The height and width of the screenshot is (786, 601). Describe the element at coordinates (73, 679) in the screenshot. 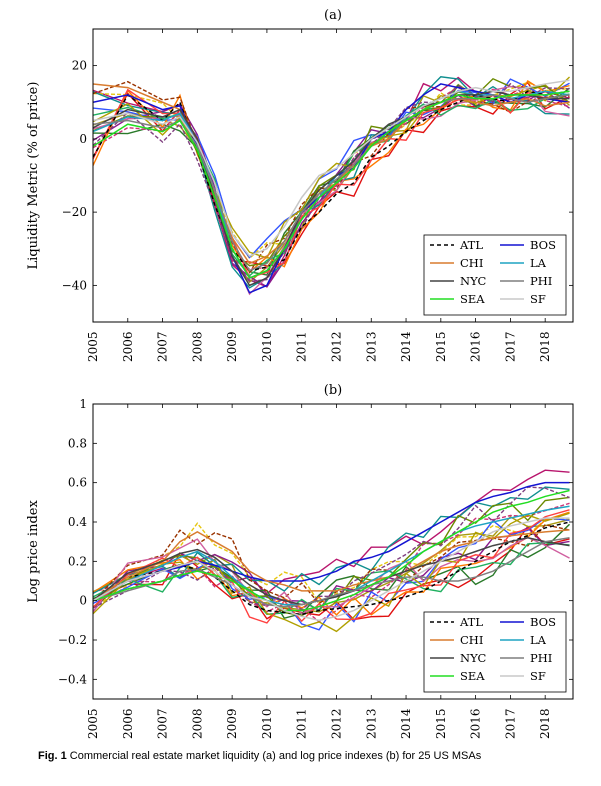

I see `y-tick-label: −0.4` at that location.